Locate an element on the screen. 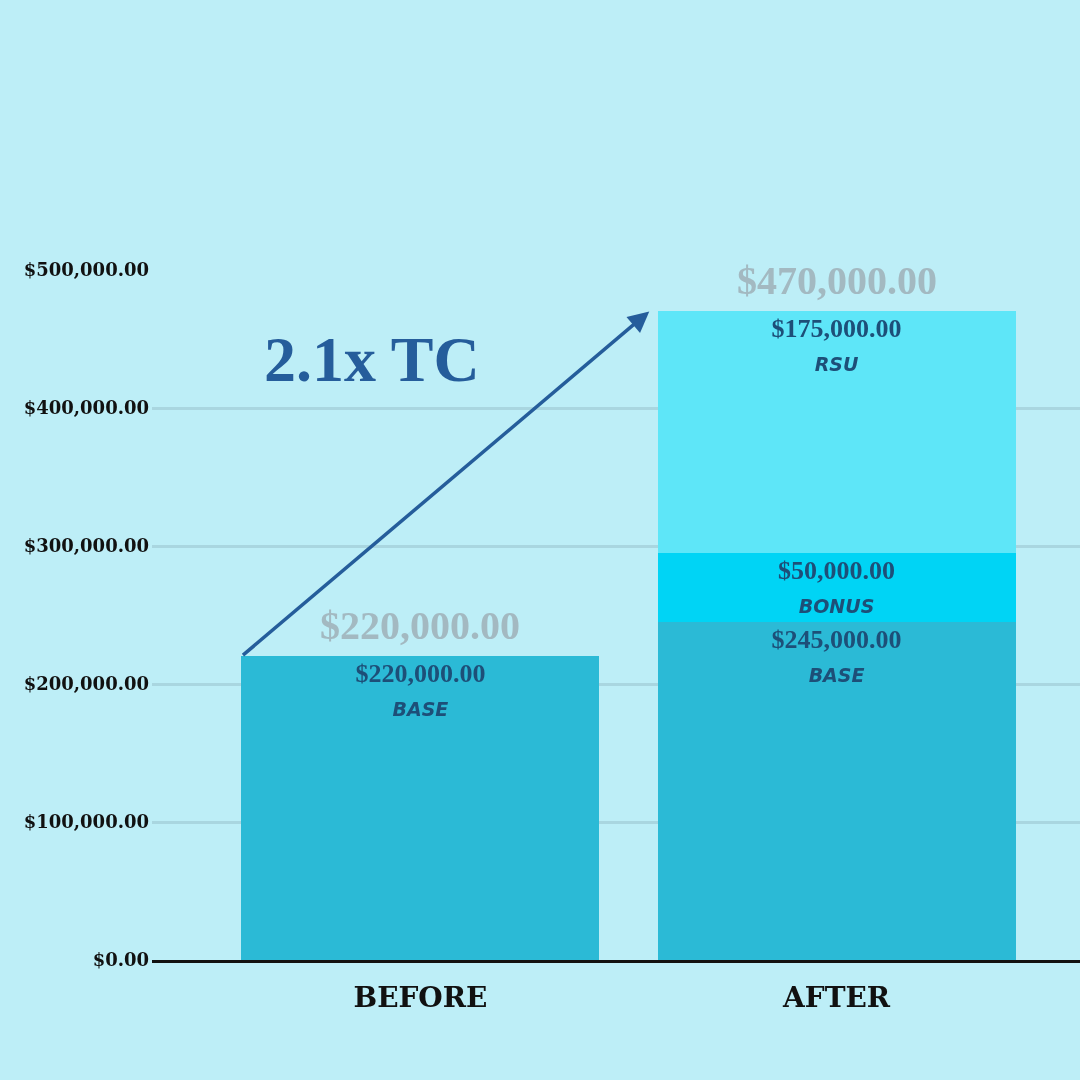 This screenshot has width=1080, height=1080. y-tick-label: $300,000.00 is located at coordinates (86, 546).